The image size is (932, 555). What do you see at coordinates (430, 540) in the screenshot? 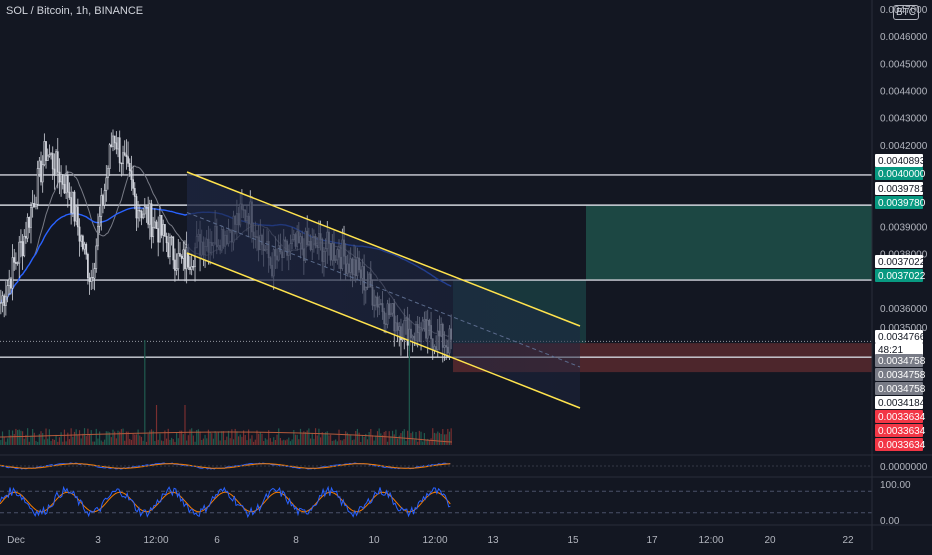
I see `time-axis: Dec 3 12:00 6 8 10 12:00 13 15 17 12:00 20 22` at bounding box center [430, 540].